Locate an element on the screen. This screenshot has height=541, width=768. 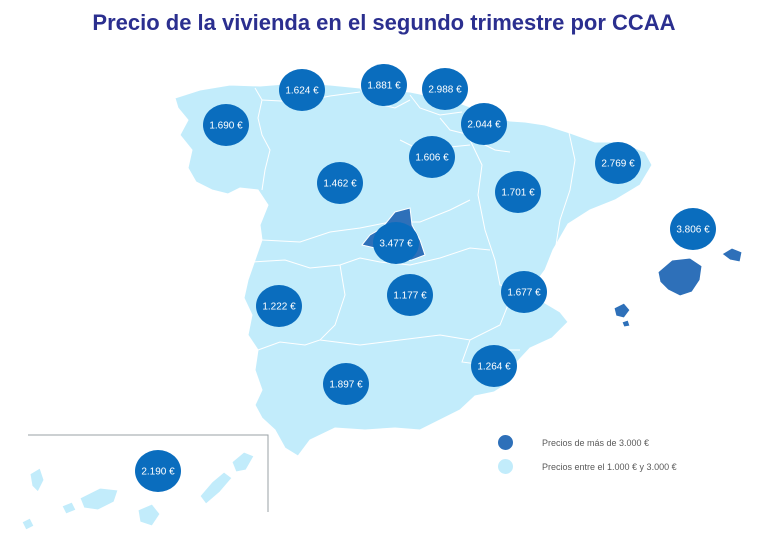
canary-island-hierro is located at coordinates (28, 524).